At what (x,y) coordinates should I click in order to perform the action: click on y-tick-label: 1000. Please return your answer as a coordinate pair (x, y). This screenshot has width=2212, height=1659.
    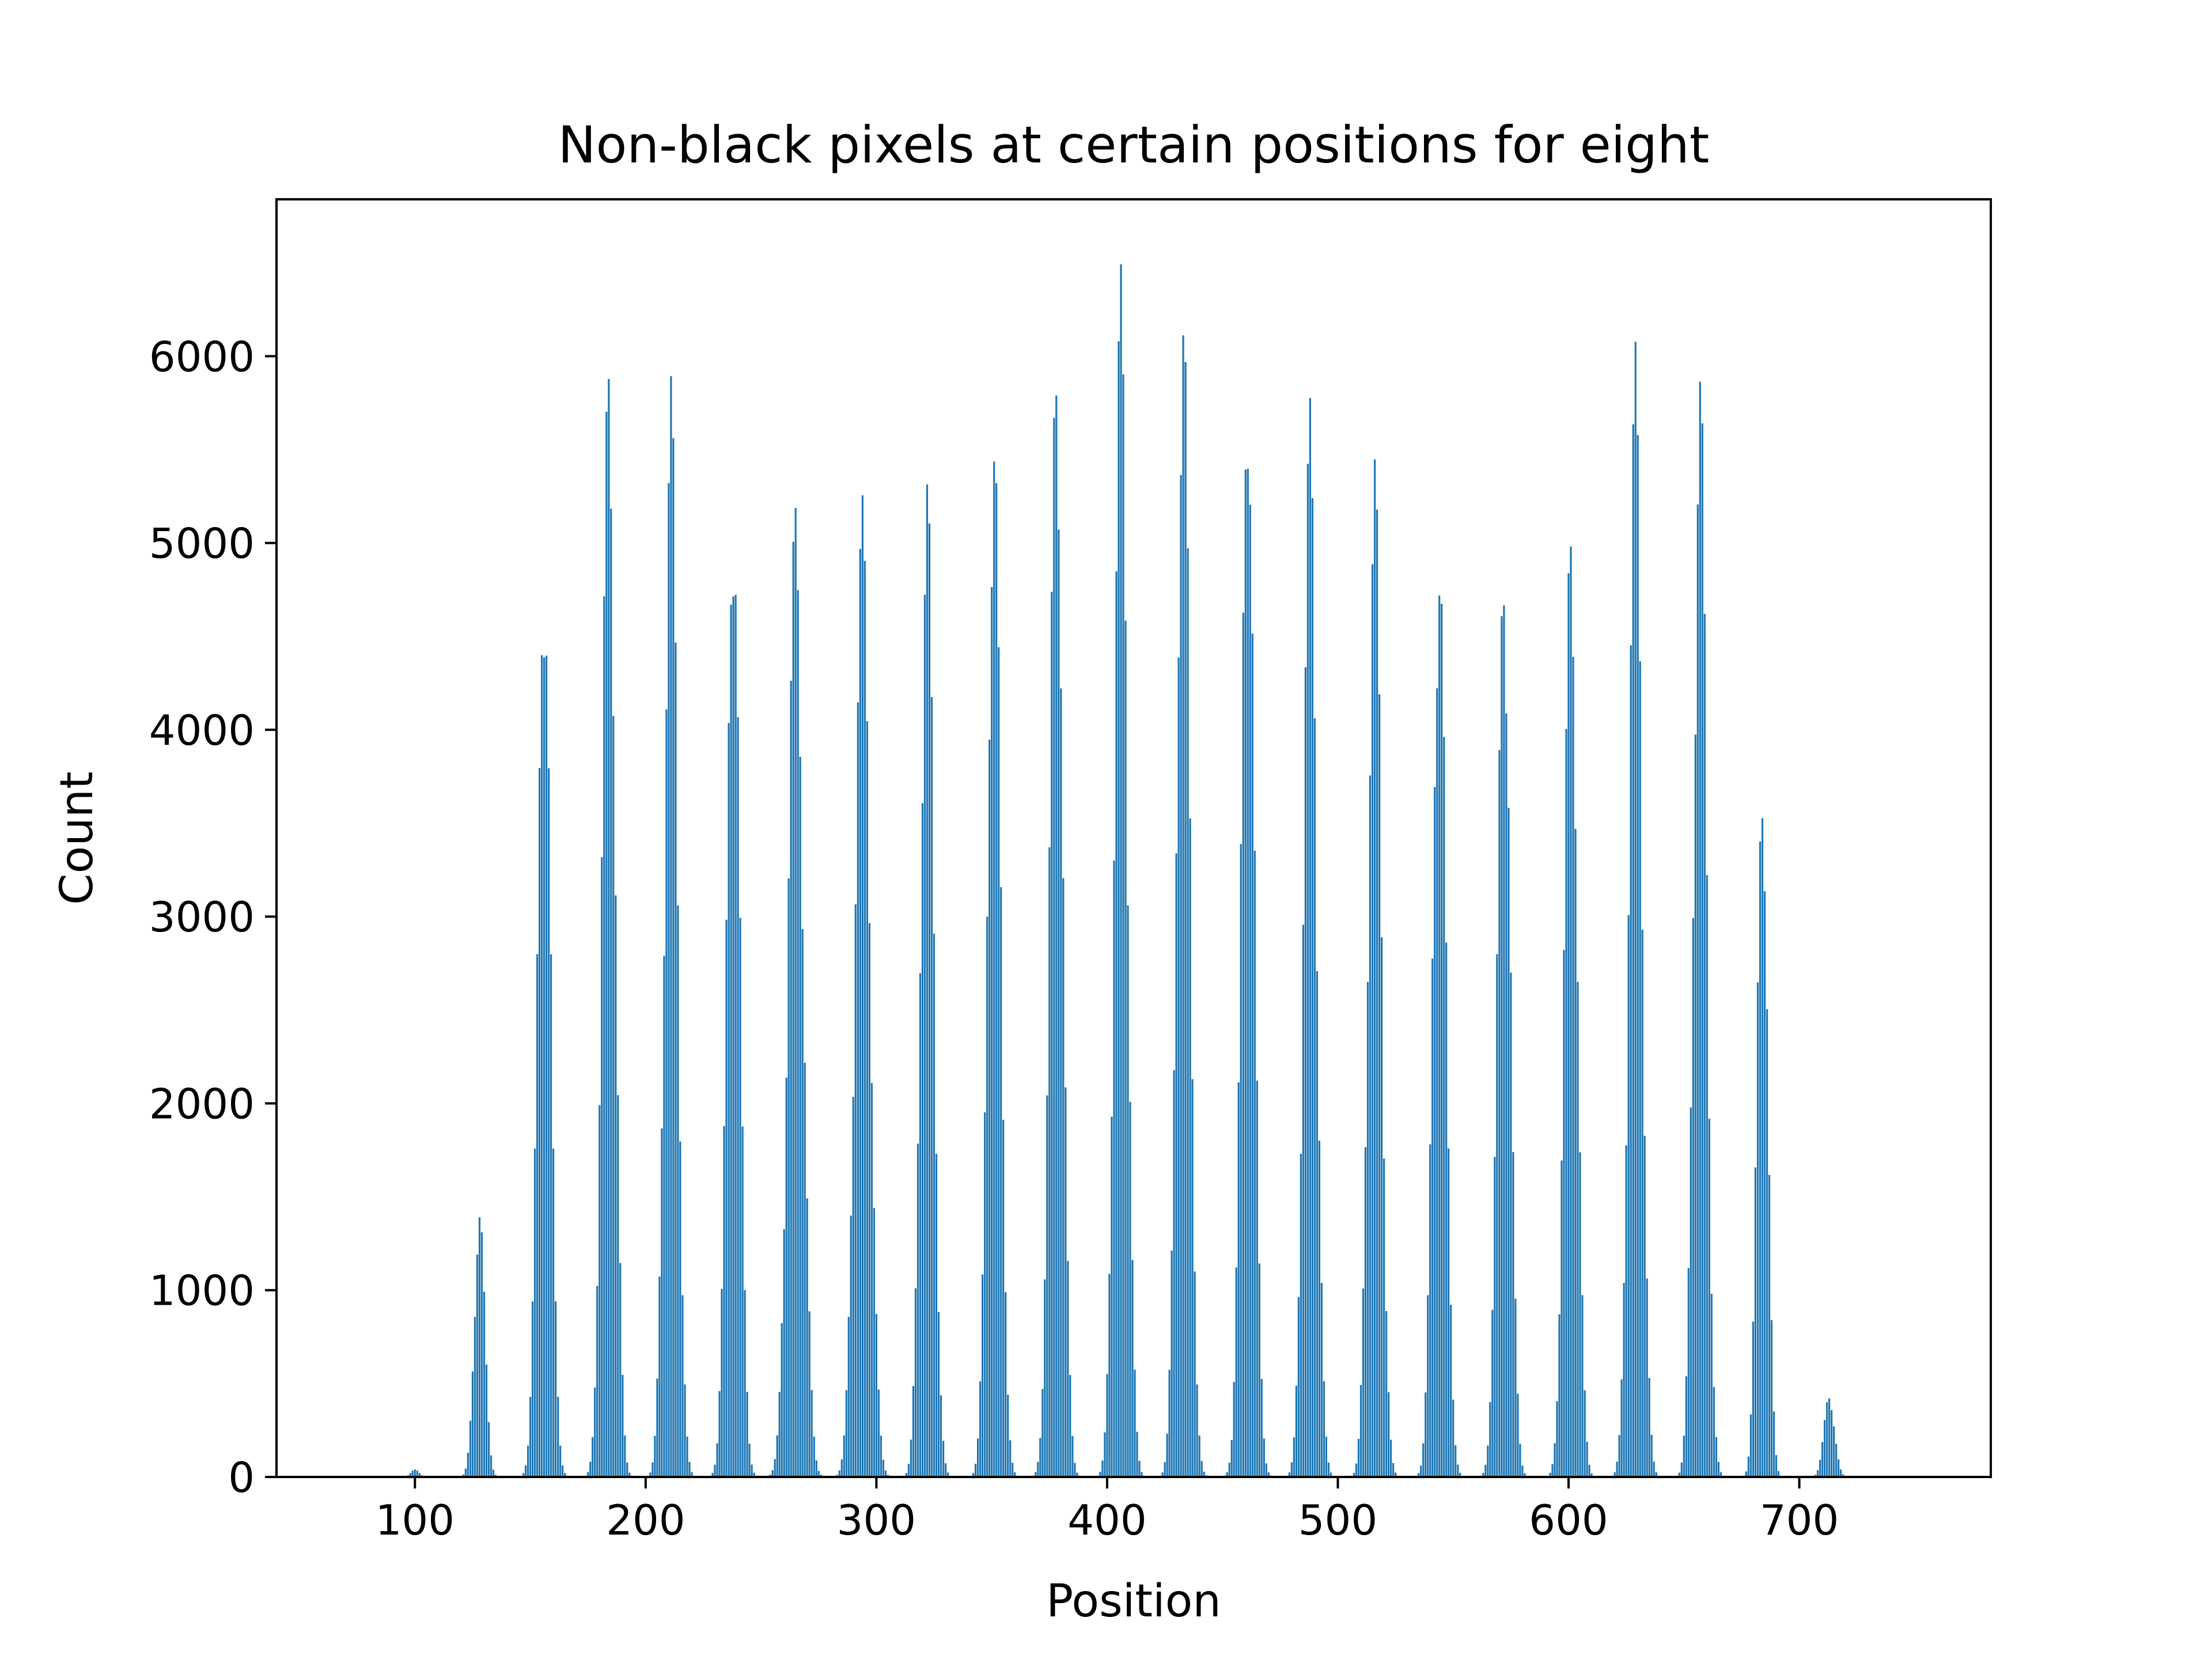
    Looking at the image, I should click on (202, 1291).